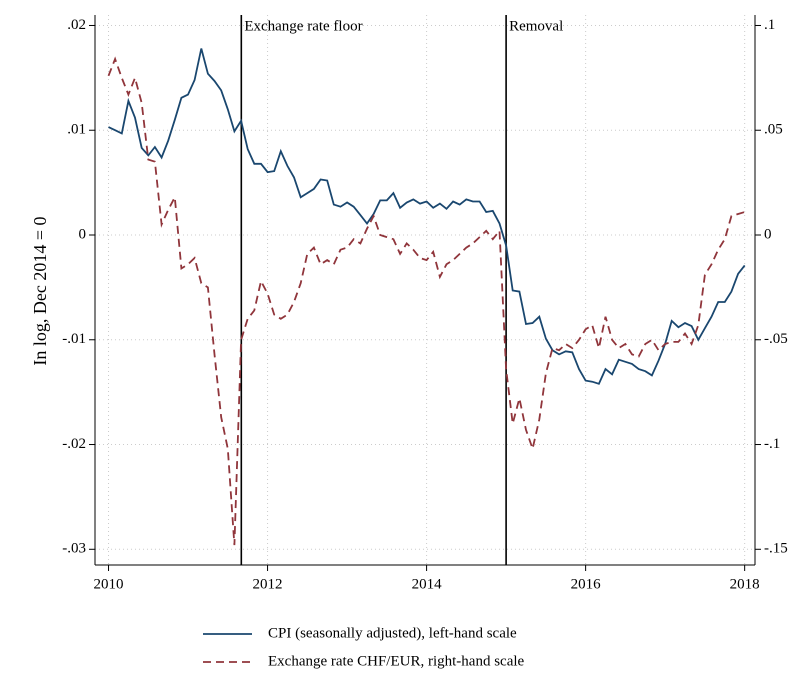 This screenshot has height=678, width=808. Describe the element at coordinates (40, 290) in the screenshot. I see `y-axis-label: In log, Dec 2014 = 0` at that location.